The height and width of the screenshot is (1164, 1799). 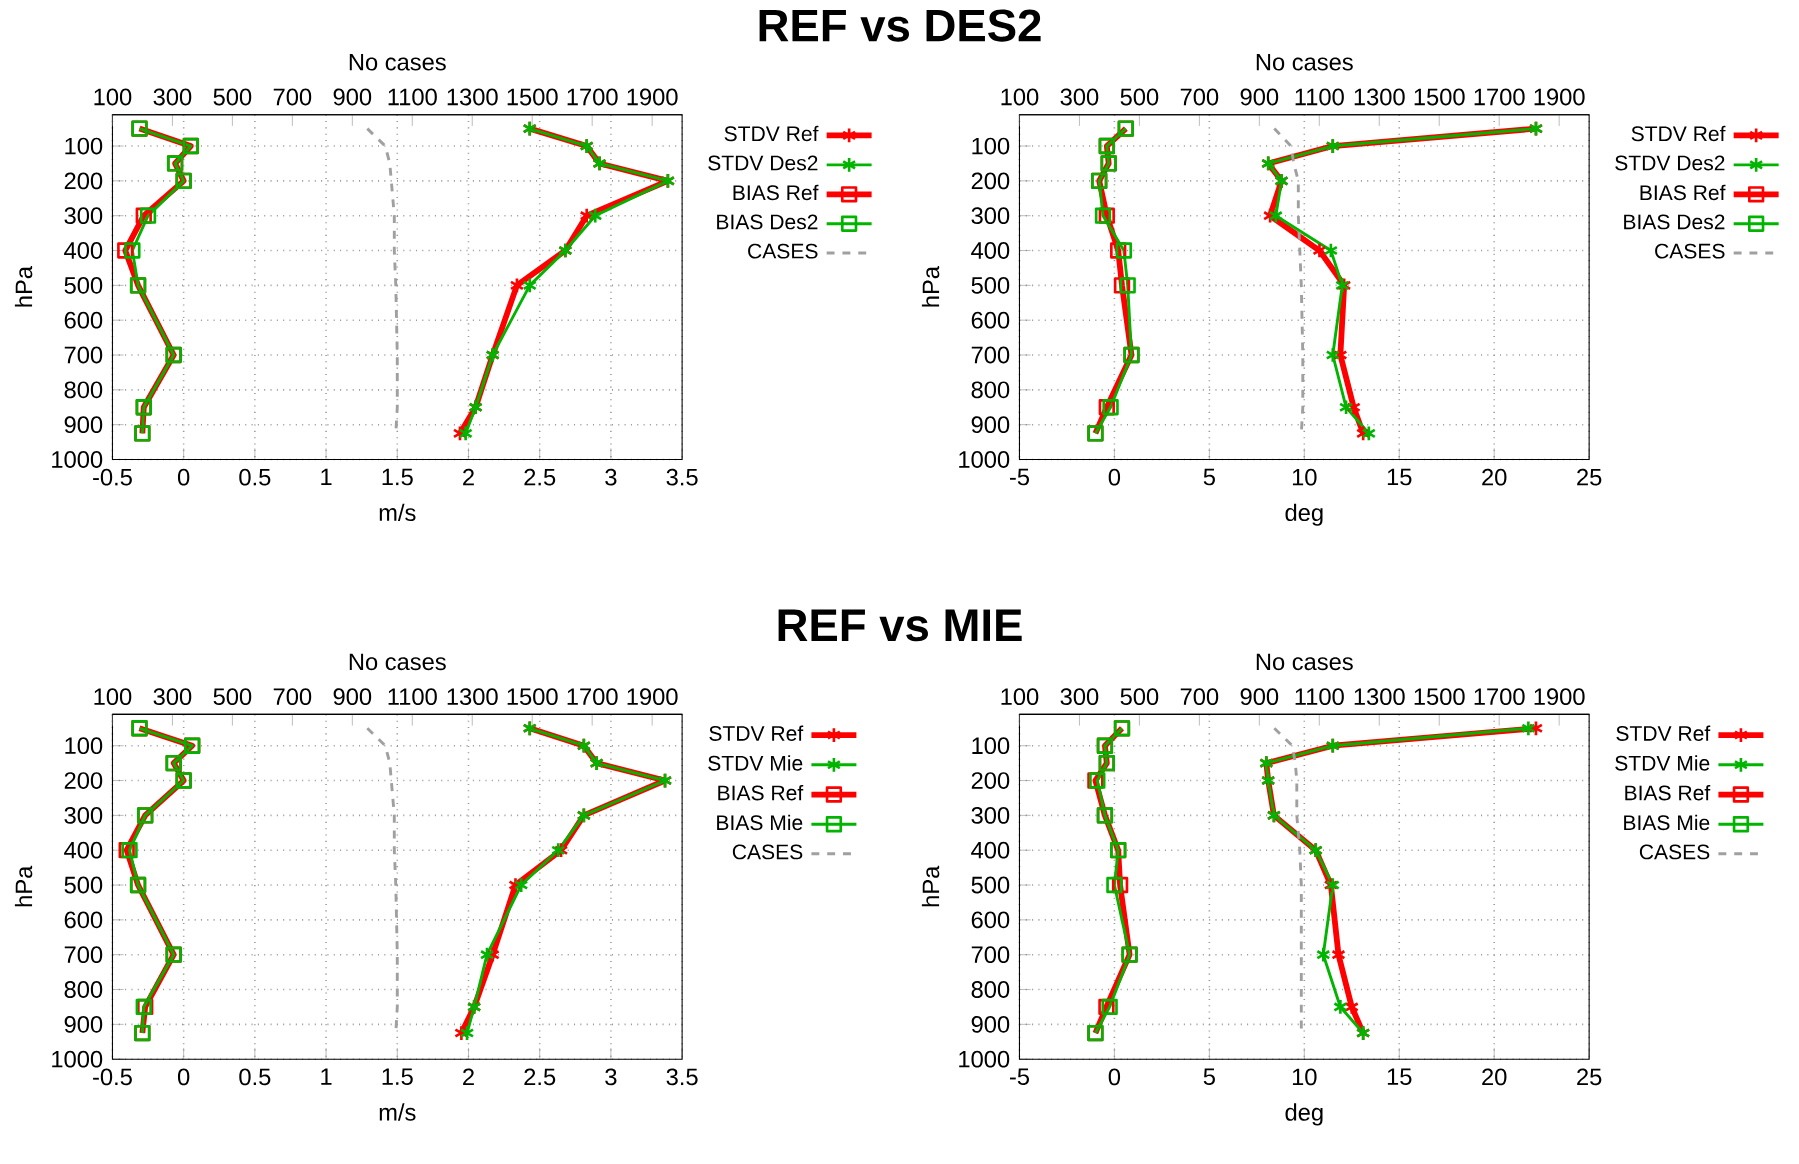 What do you see at coordinates (326, 1076) in the screenshot?
I see `x-tick-label: 1` at bounding box center [326, 1076].